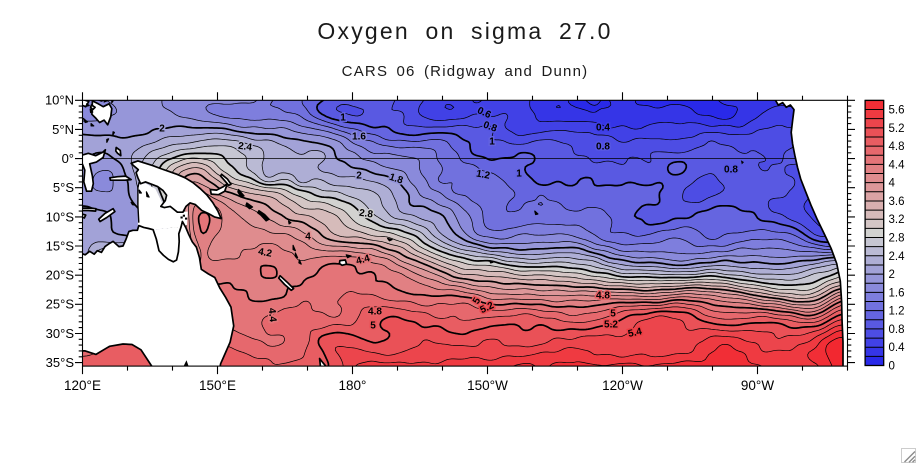 The image size is (916, 463). What do you see at coordinates (353, 385) in the screenshot?
I see `svg-text: 180°` at bounding box center [353, 385].